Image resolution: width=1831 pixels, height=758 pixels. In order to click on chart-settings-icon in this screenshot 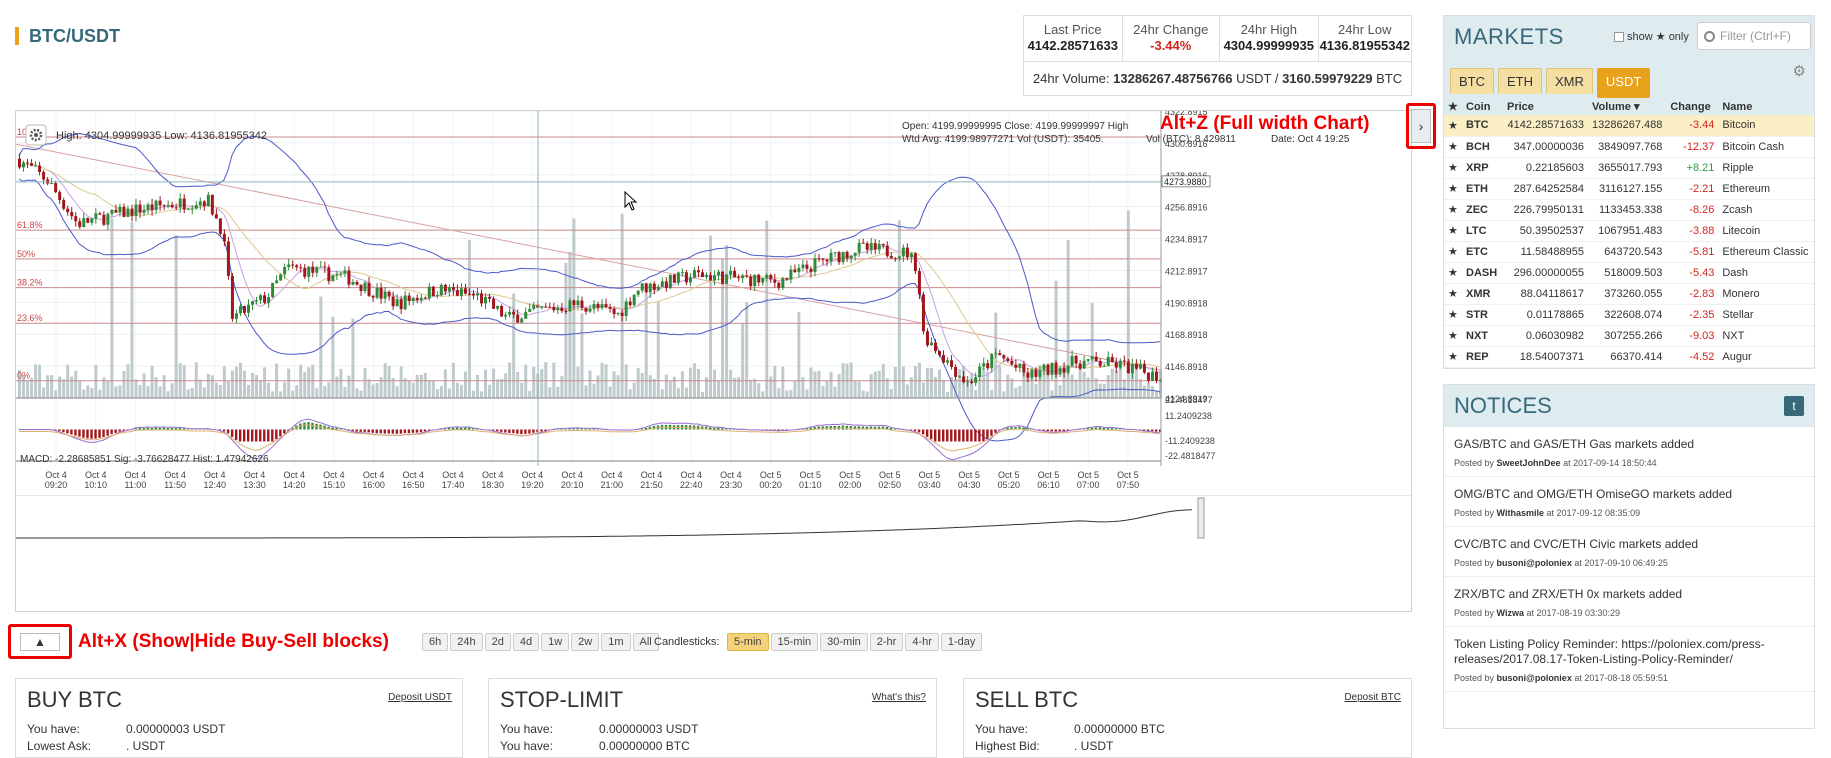, I will do `click(36, 135)`.